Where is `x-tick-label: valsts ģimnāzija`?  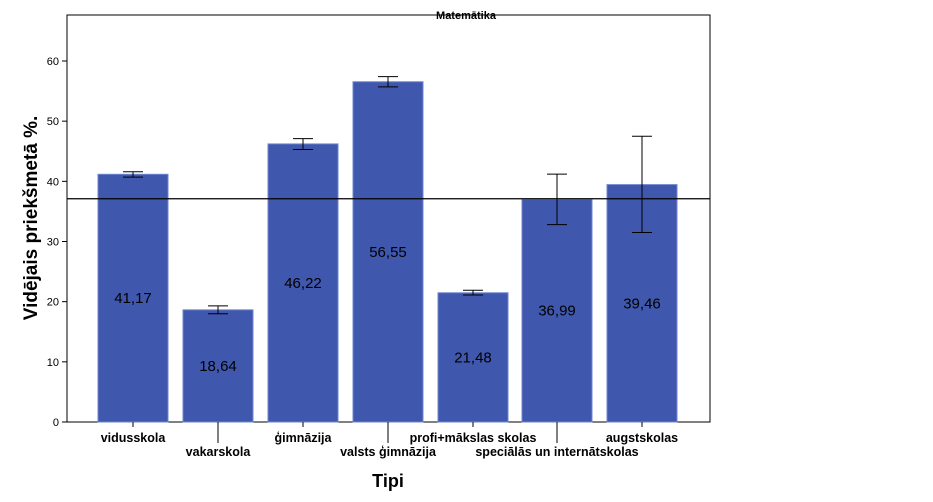 x-tick-label: valsts ģimnāzija is located at coordinates (388, 452).